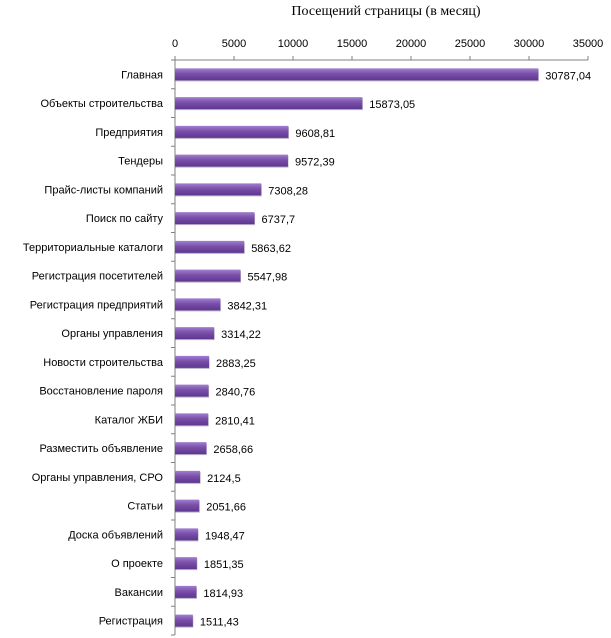 This screenshot has height=638, width=611. What do you see at coordinates (267, 278) in the screenshot?
I see `data-label: 5547,98` at bounding box center [267, 278].